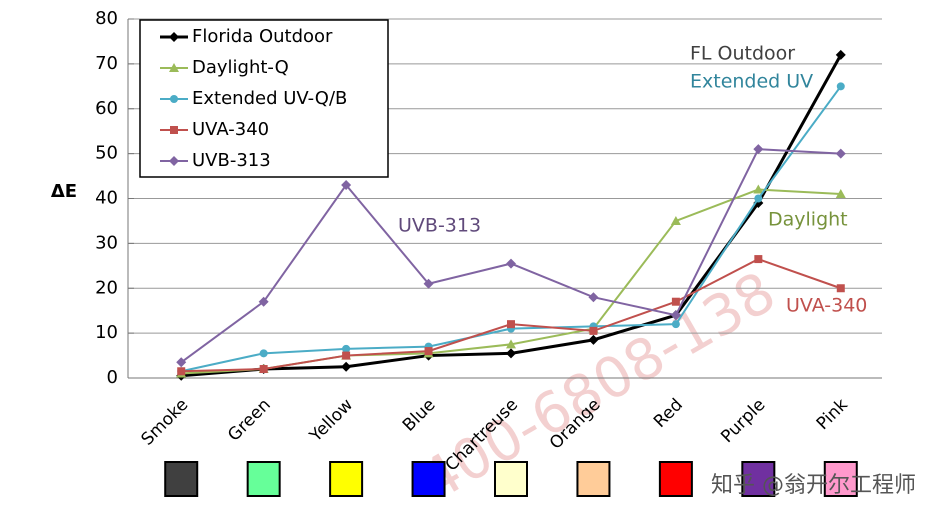 The height and width of the screenshot is (524, 940). I want to click on annotation: UVA-340, so click(826, 306).